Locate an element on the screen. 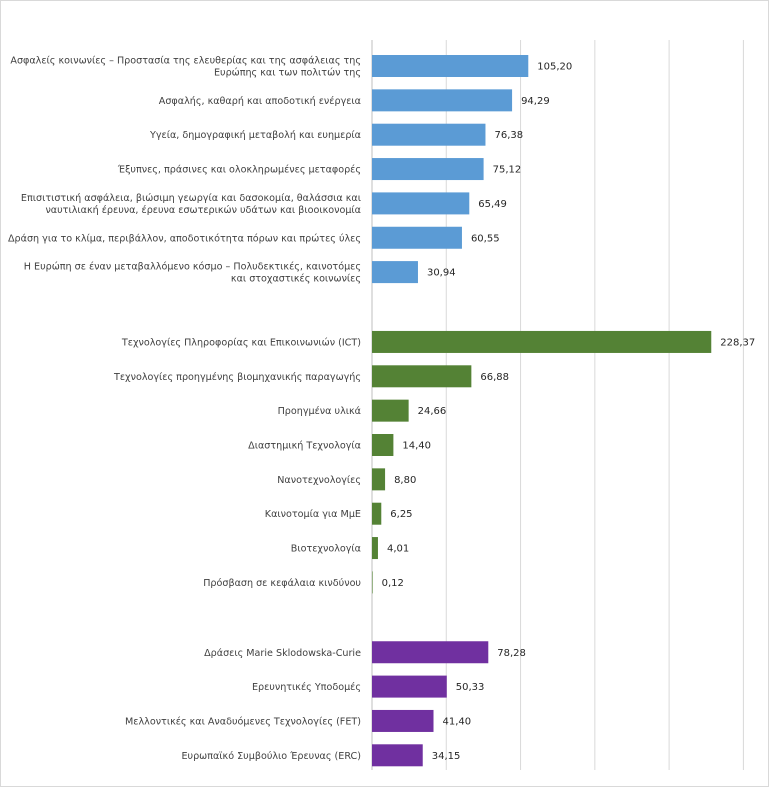  category-label-1-5: Καινοτομία για ΜμΕ is located at coordinates (313, 514).